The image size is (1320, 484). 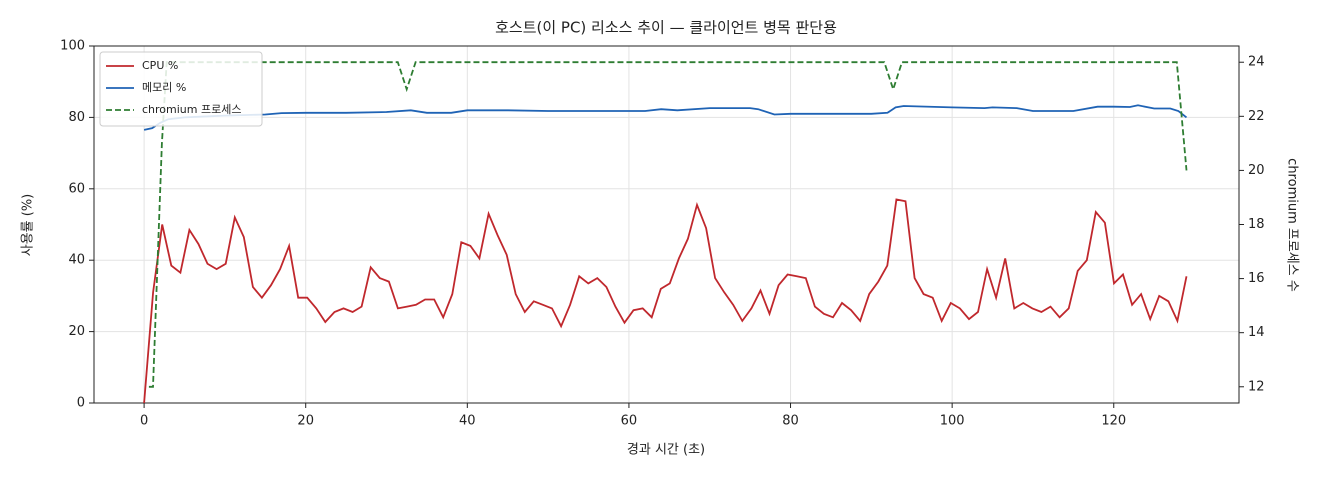 I want to click on x-tick-label: 60, so click(x=629, y=421).